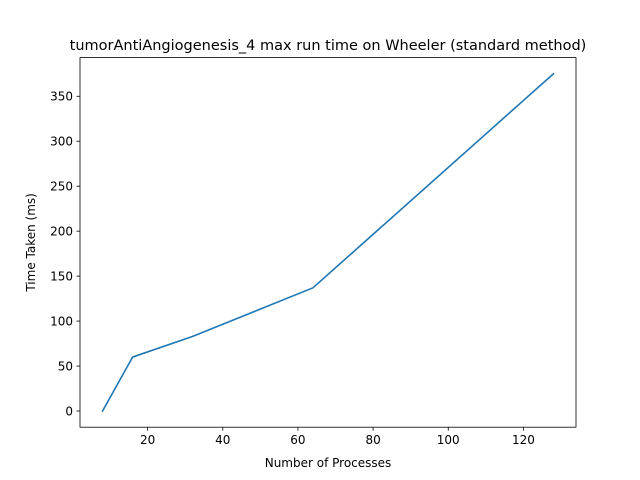  I want to click on y-tick-label: 0, so click(69, 411).